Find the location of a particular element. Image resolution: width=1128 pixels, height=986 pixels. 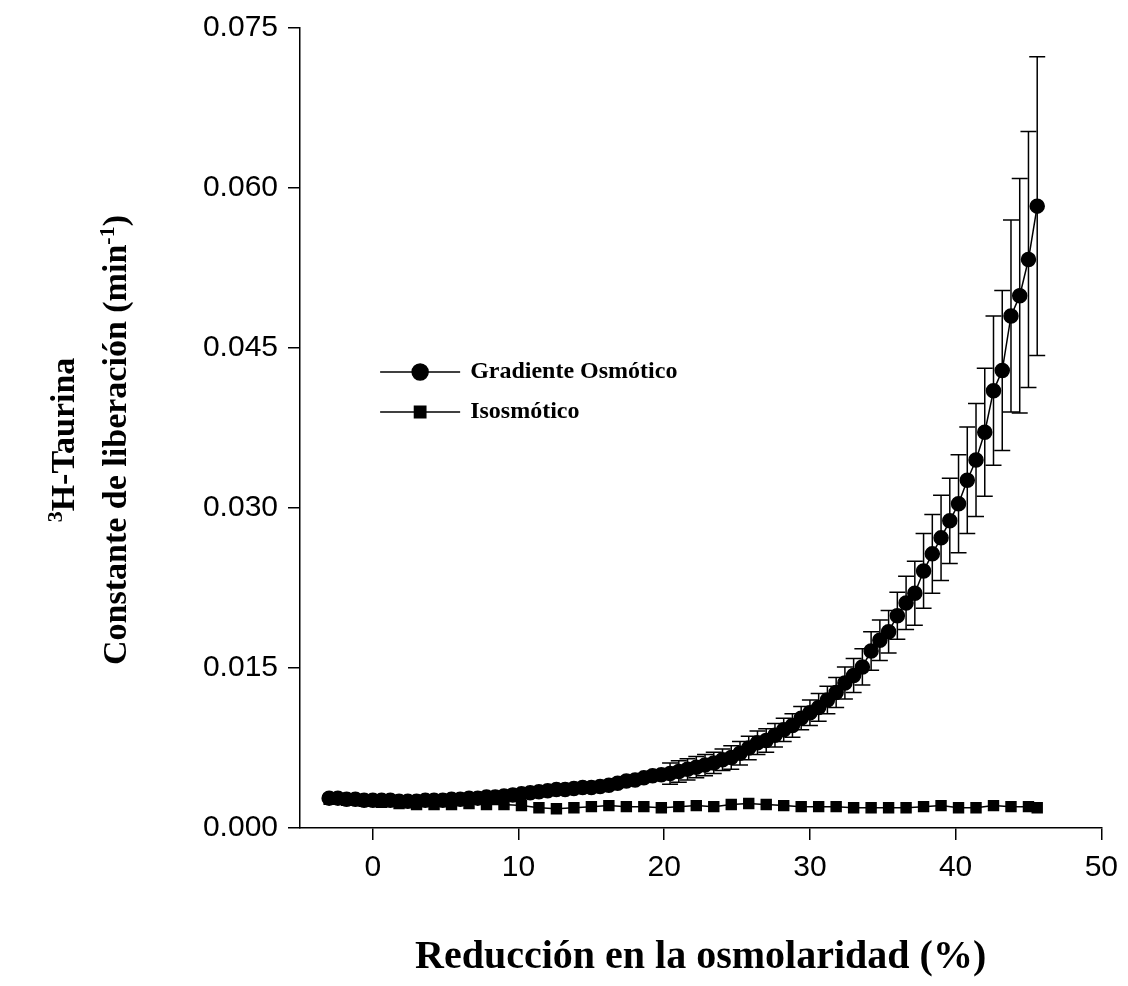

y-tick-label: 0.060 is located at coordinates (240, 186).